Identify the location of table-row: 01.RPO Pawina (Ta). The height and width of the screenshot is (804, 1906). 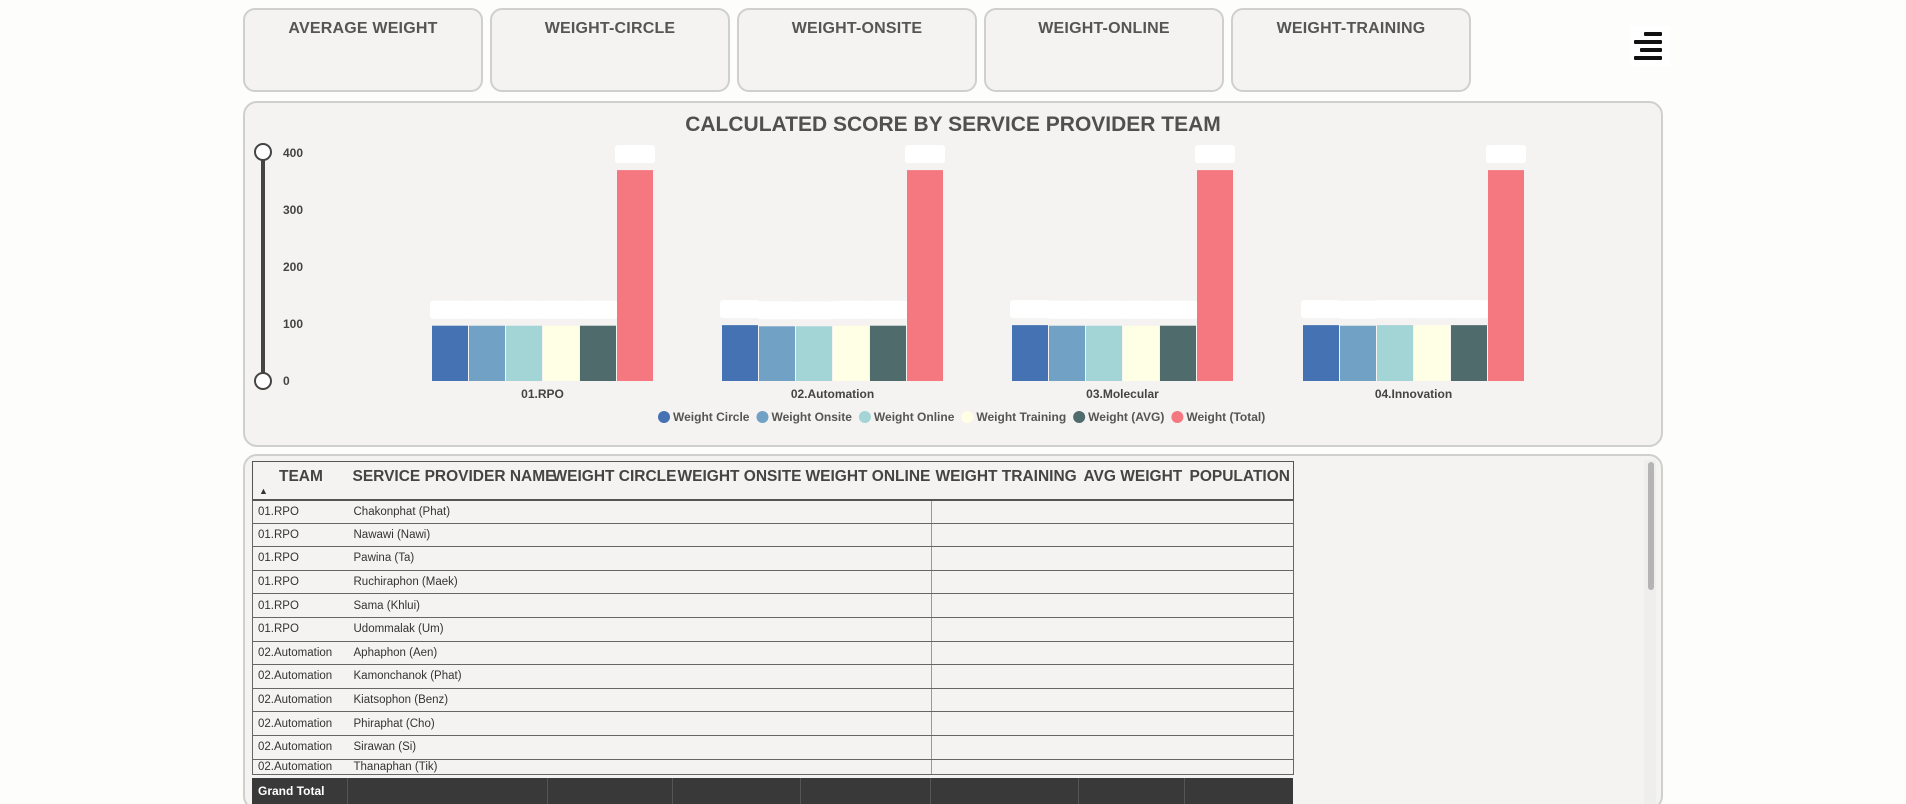
(773, 558).